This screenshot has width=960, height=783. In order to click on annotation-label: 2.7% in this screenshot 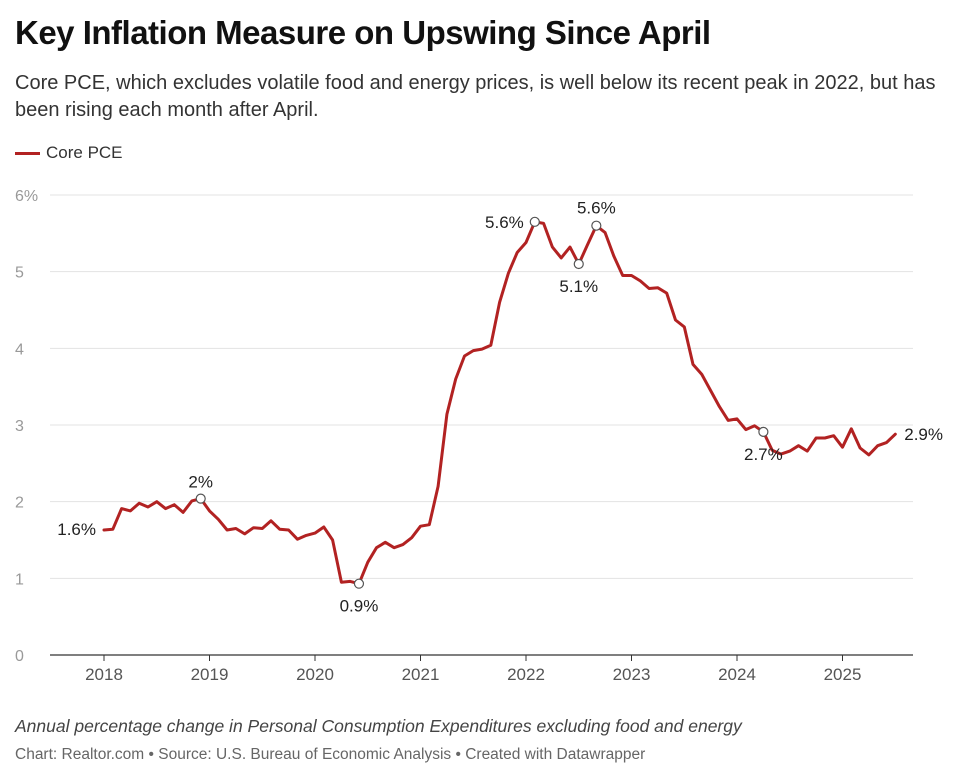, I will do `click(763, 454)`.